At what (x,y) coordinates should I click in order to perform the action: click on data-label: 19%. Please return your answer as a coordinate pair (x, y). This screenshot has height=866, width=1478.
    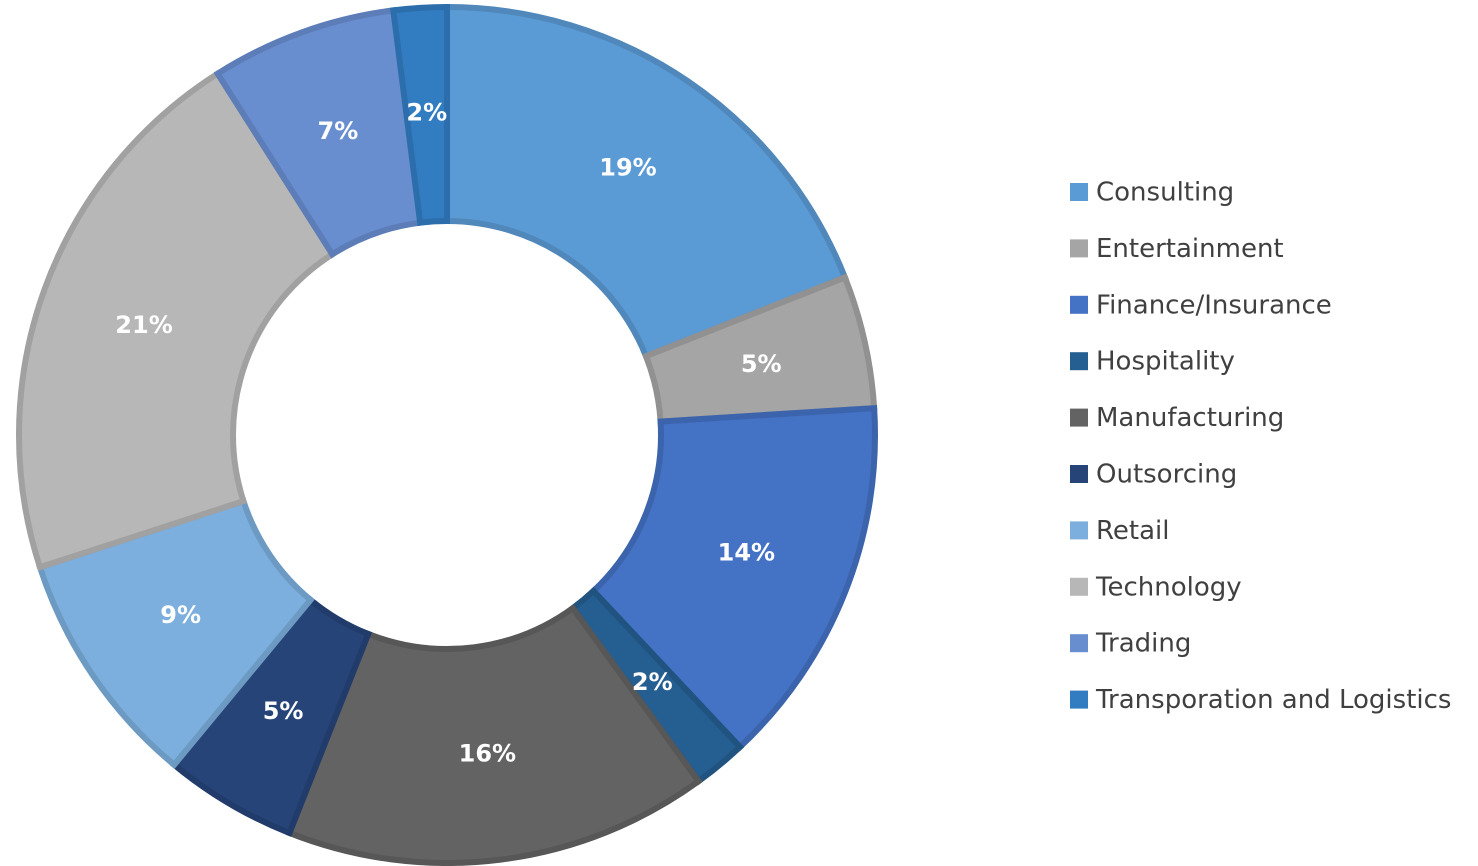
    Looking at the image, I should click on (627, 168).